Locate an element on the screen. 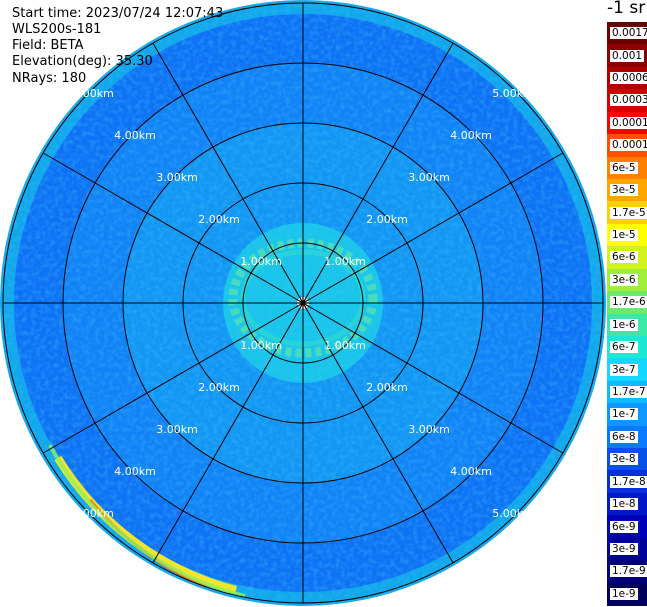  colorbar-tick-label: 1e-9 is located at coordinates (624, 593).